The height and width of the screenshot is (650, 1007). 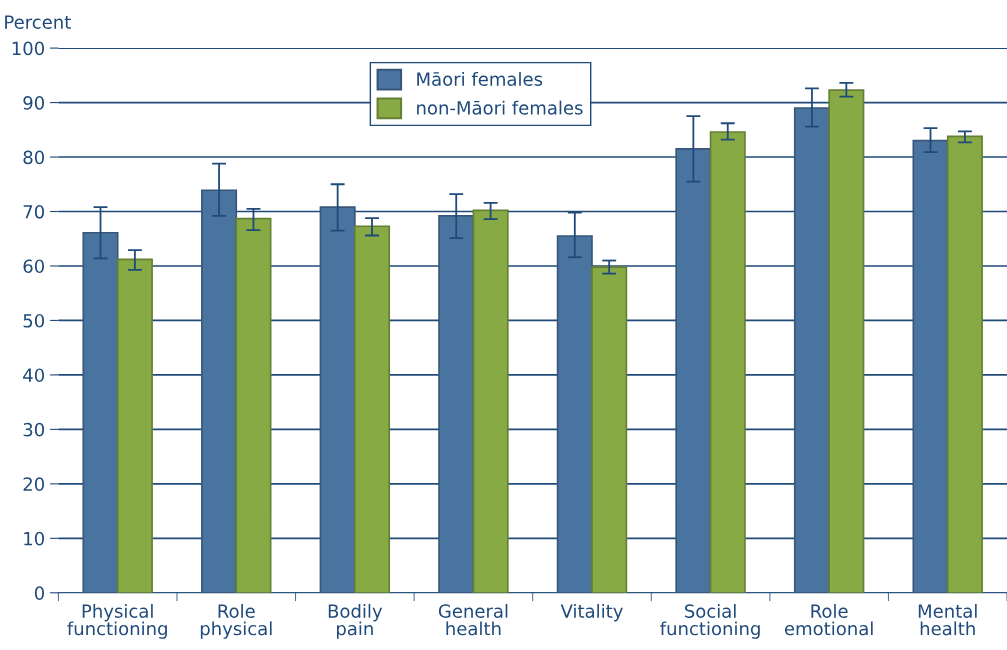 I want to click on y-tick-label: 30, so click(x=34, y=429).